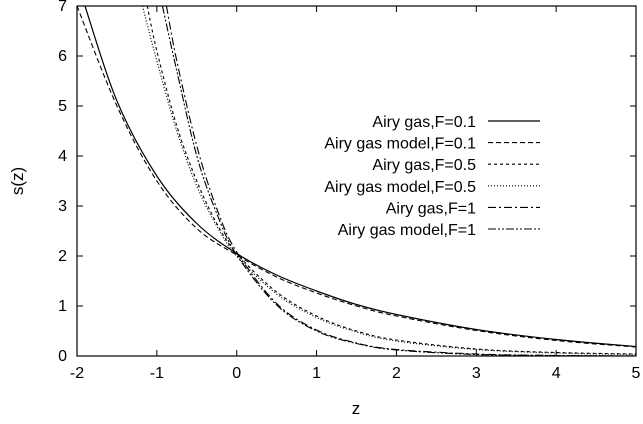 This screenshot has width=643, height=424. I want to click on legend-label-1: Airy gas,F=0.1, so click(424, 122).